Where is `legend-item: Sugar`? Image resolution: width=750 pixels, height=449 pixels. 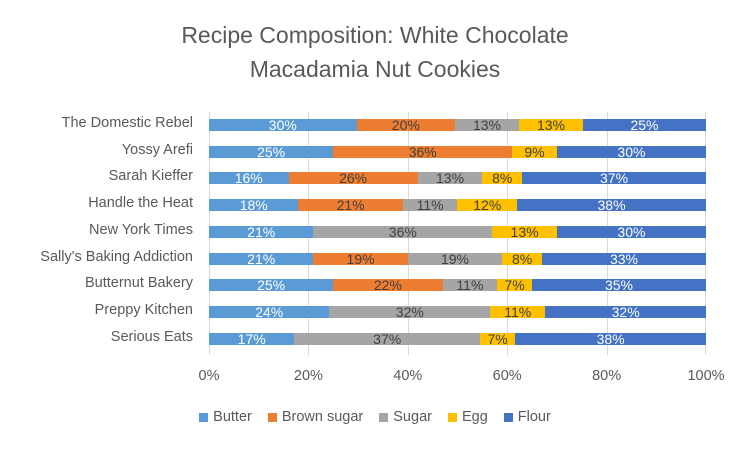
legend-item: Sugar is located at coordinates (405, 417).